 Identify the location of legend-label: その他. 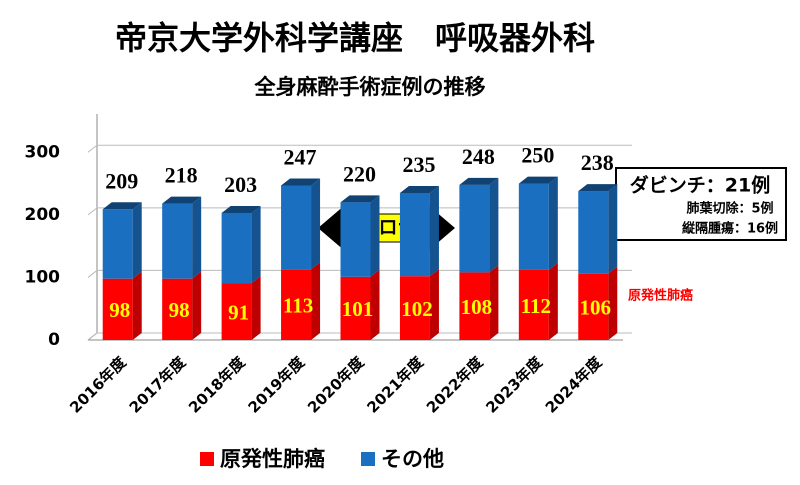
(412, 459).